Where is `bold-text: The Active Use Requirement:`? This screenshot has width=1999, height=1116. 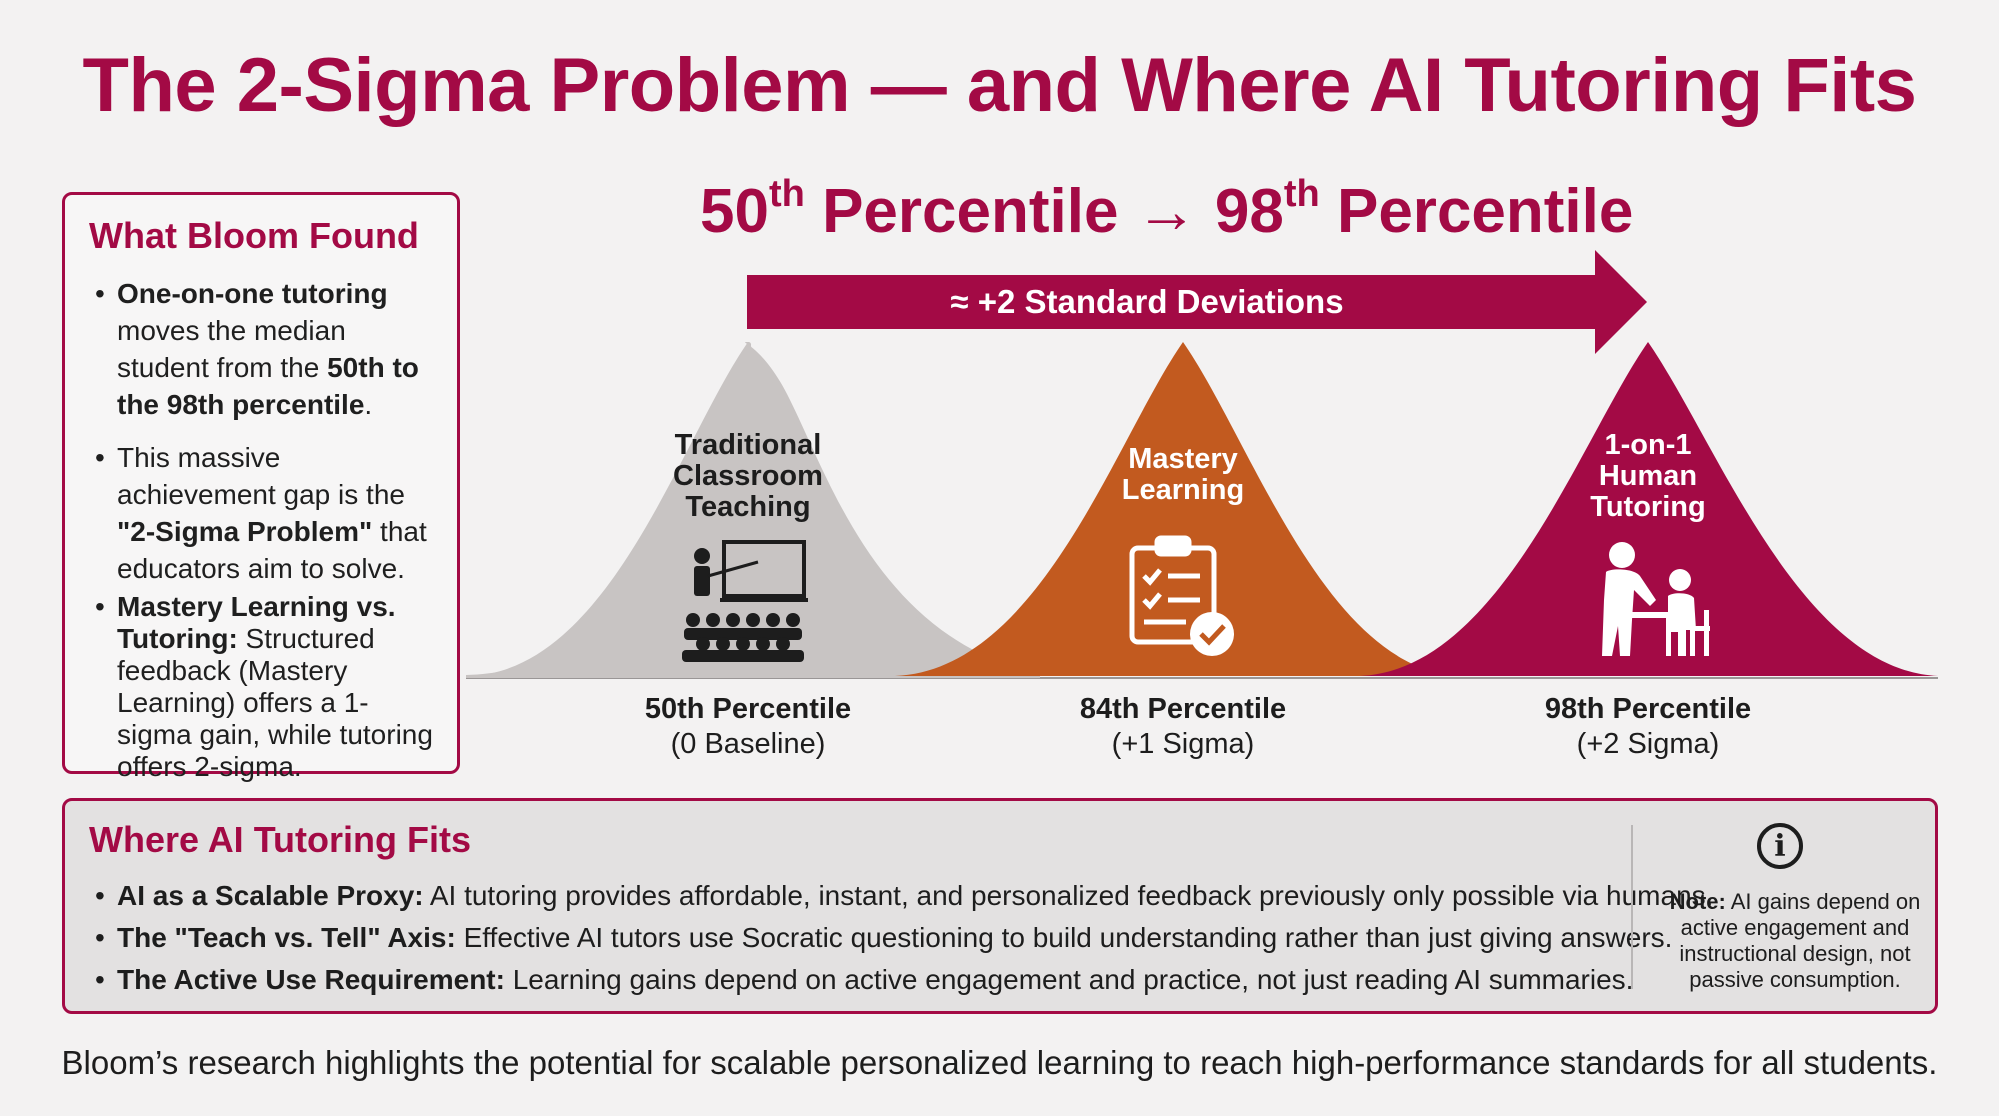 bold-text: The Active Use Requirement: is located at coordinates (311, 979).